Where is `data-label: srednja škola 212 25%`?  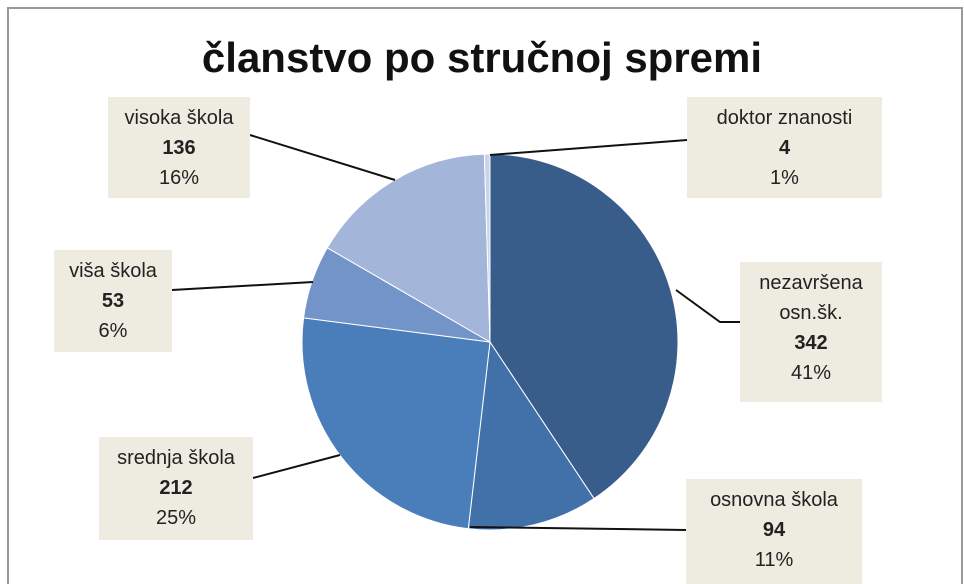
data-label: srednja škola 212 25% is located at coordinates (176, 488).